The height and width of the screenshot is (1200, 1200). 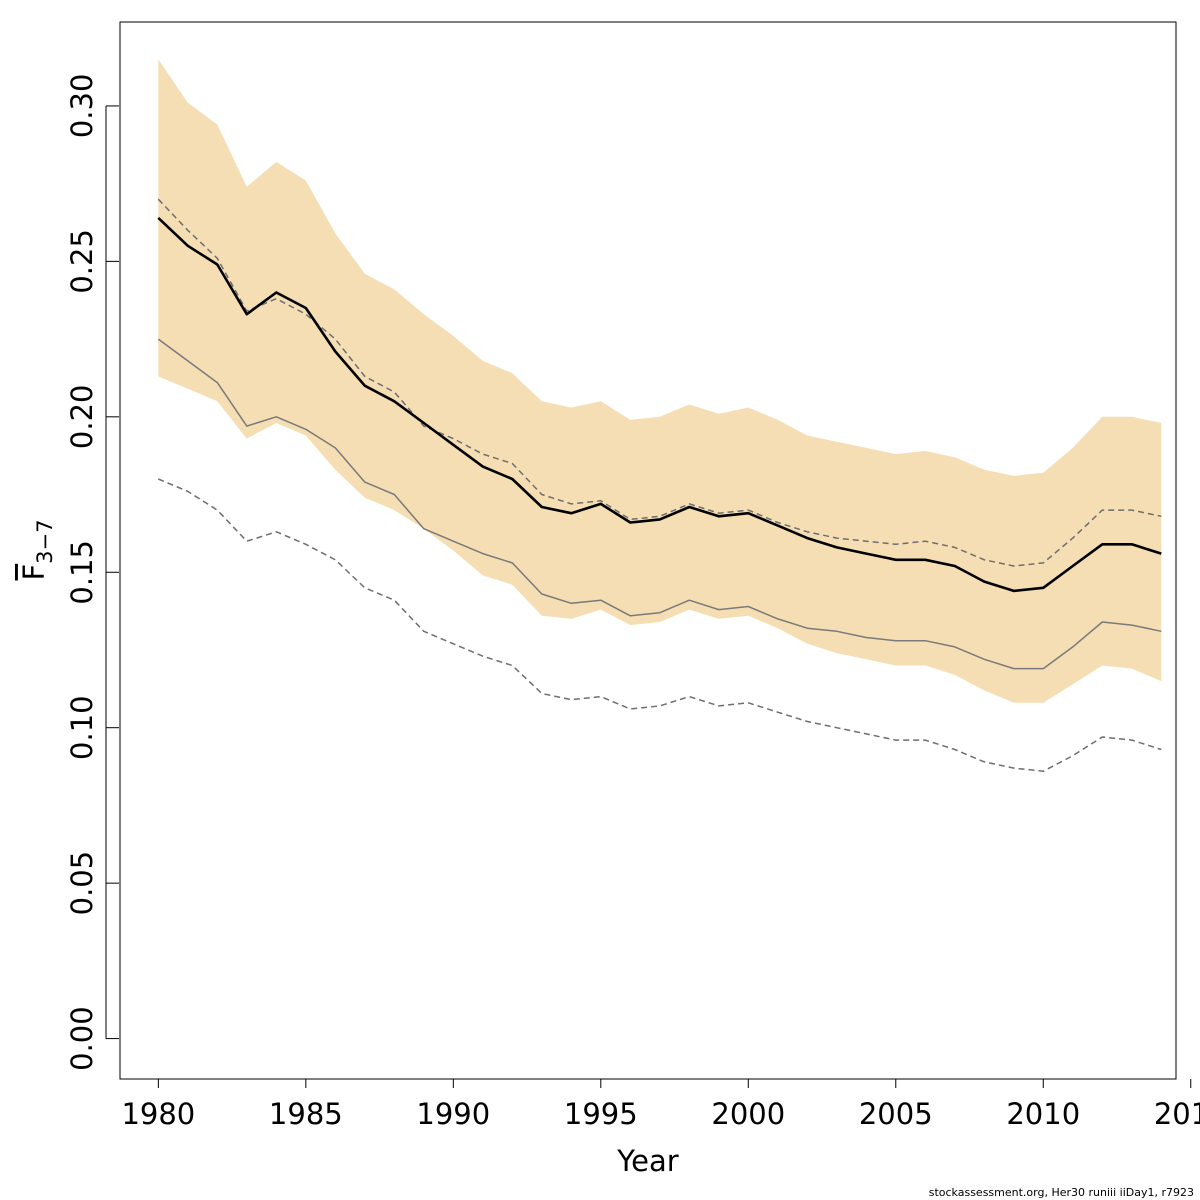 I want to click on y-tick-label: 0.10, so click(x=82, y=727).